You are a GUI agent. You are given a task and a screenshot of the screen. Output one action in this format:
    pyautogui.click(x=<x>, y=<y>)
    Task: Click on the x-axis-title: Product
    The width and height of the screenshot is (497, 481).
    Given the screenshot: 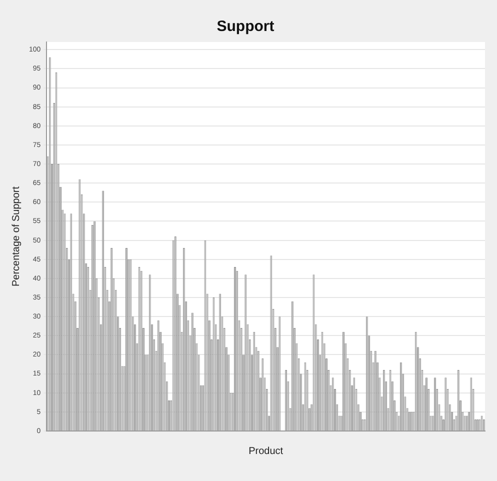 What is the action you would take?
    pyautogui.click(x=266, y=451)
    